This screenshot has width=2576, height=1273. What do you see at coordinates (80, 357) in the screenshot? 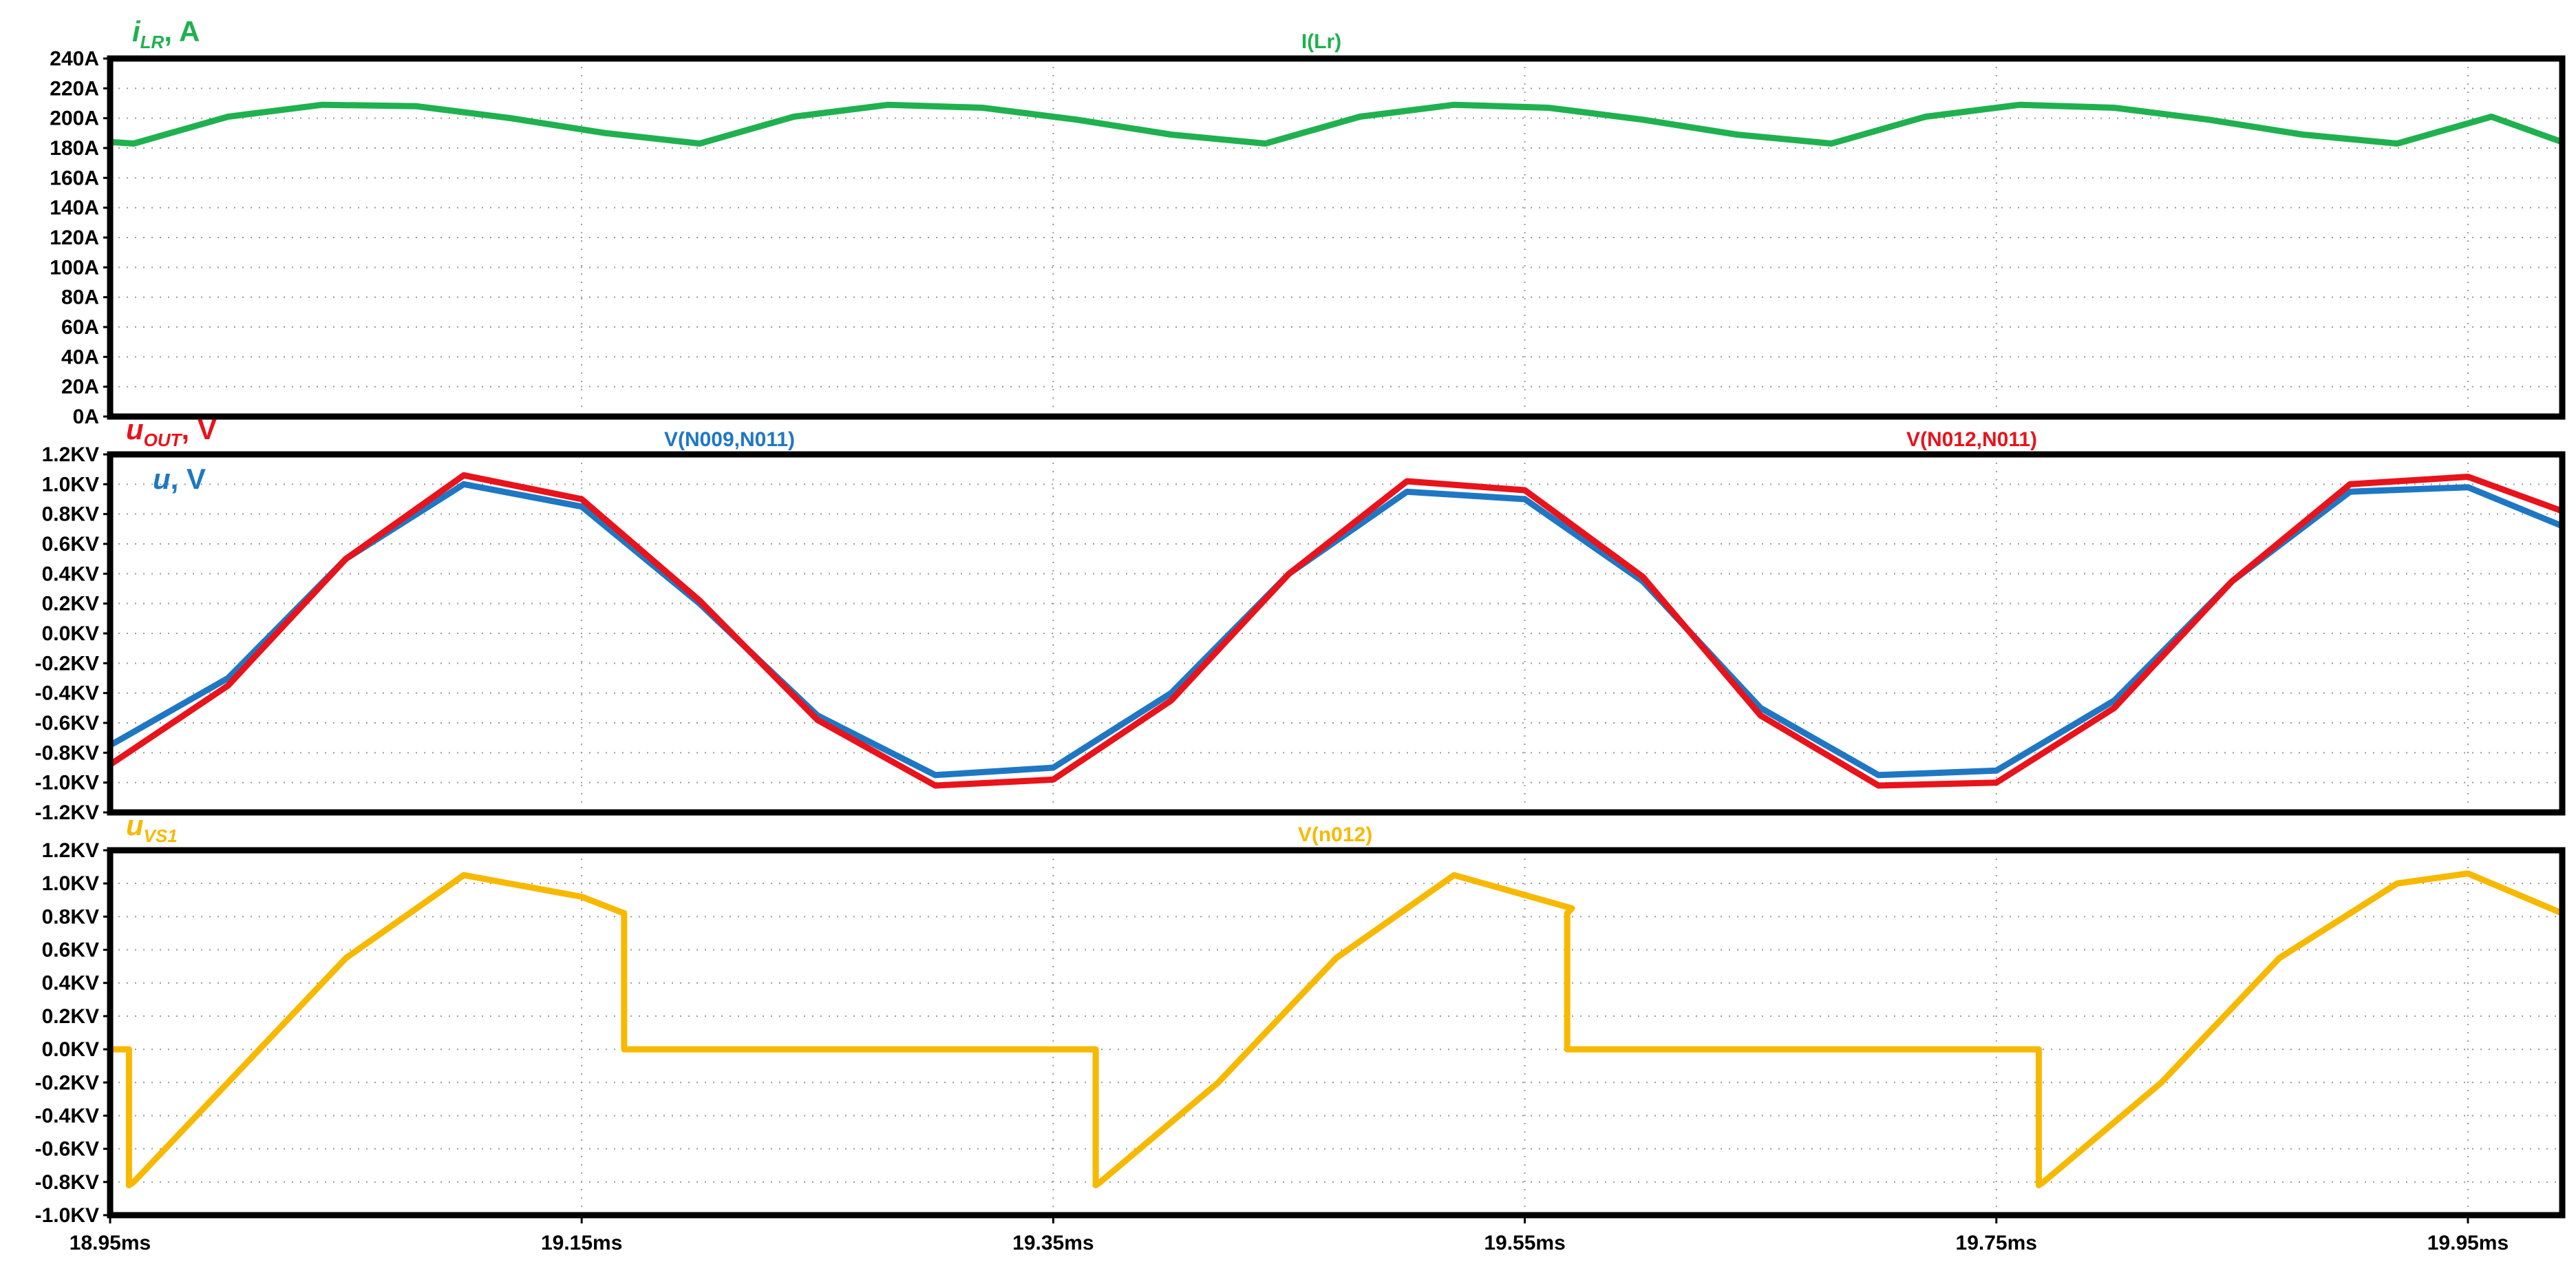
I see `y-tick-label: 40A` at bounding box center [80, 357].